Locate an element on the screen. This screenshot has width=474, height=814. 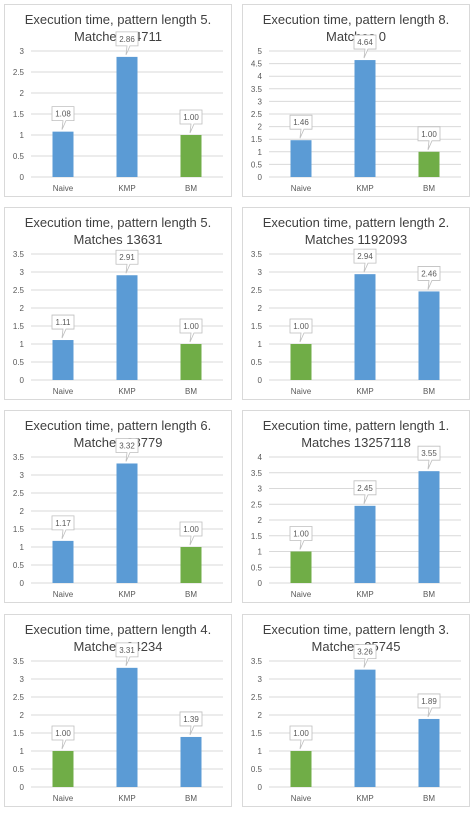
chart-subtitle: Matches 13631 is located at coordinates (118, 239).